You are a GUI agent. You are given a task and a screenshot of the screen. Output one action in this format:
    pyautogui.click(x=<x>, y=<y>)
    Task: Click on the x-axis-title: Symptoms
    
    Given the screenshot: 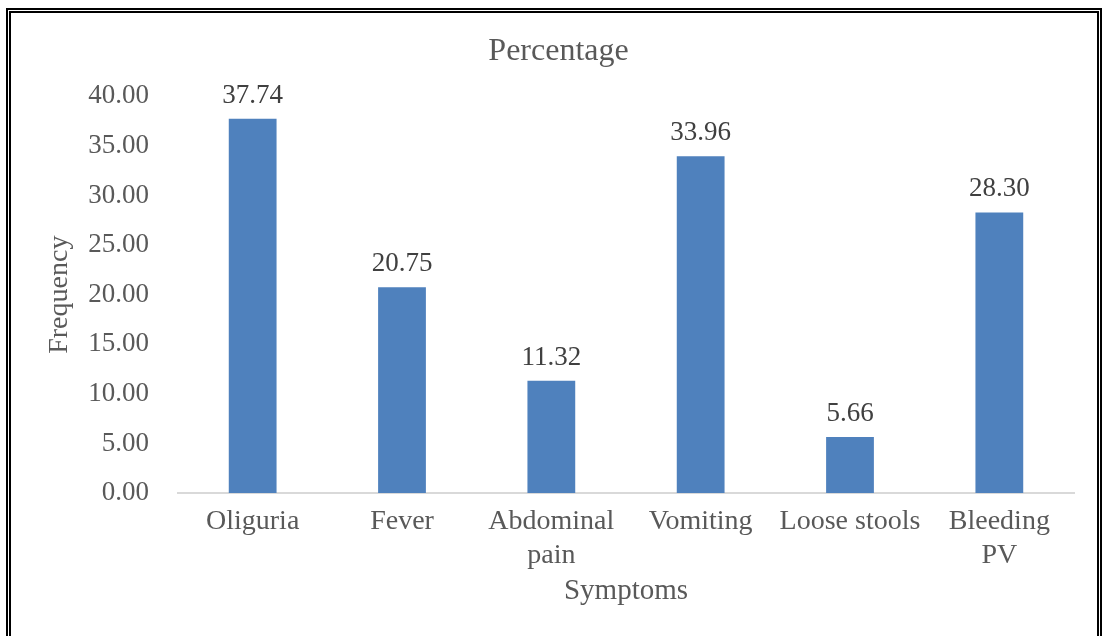 What is the action you would take?
    pyautogui.click(x=626, y=589)
    